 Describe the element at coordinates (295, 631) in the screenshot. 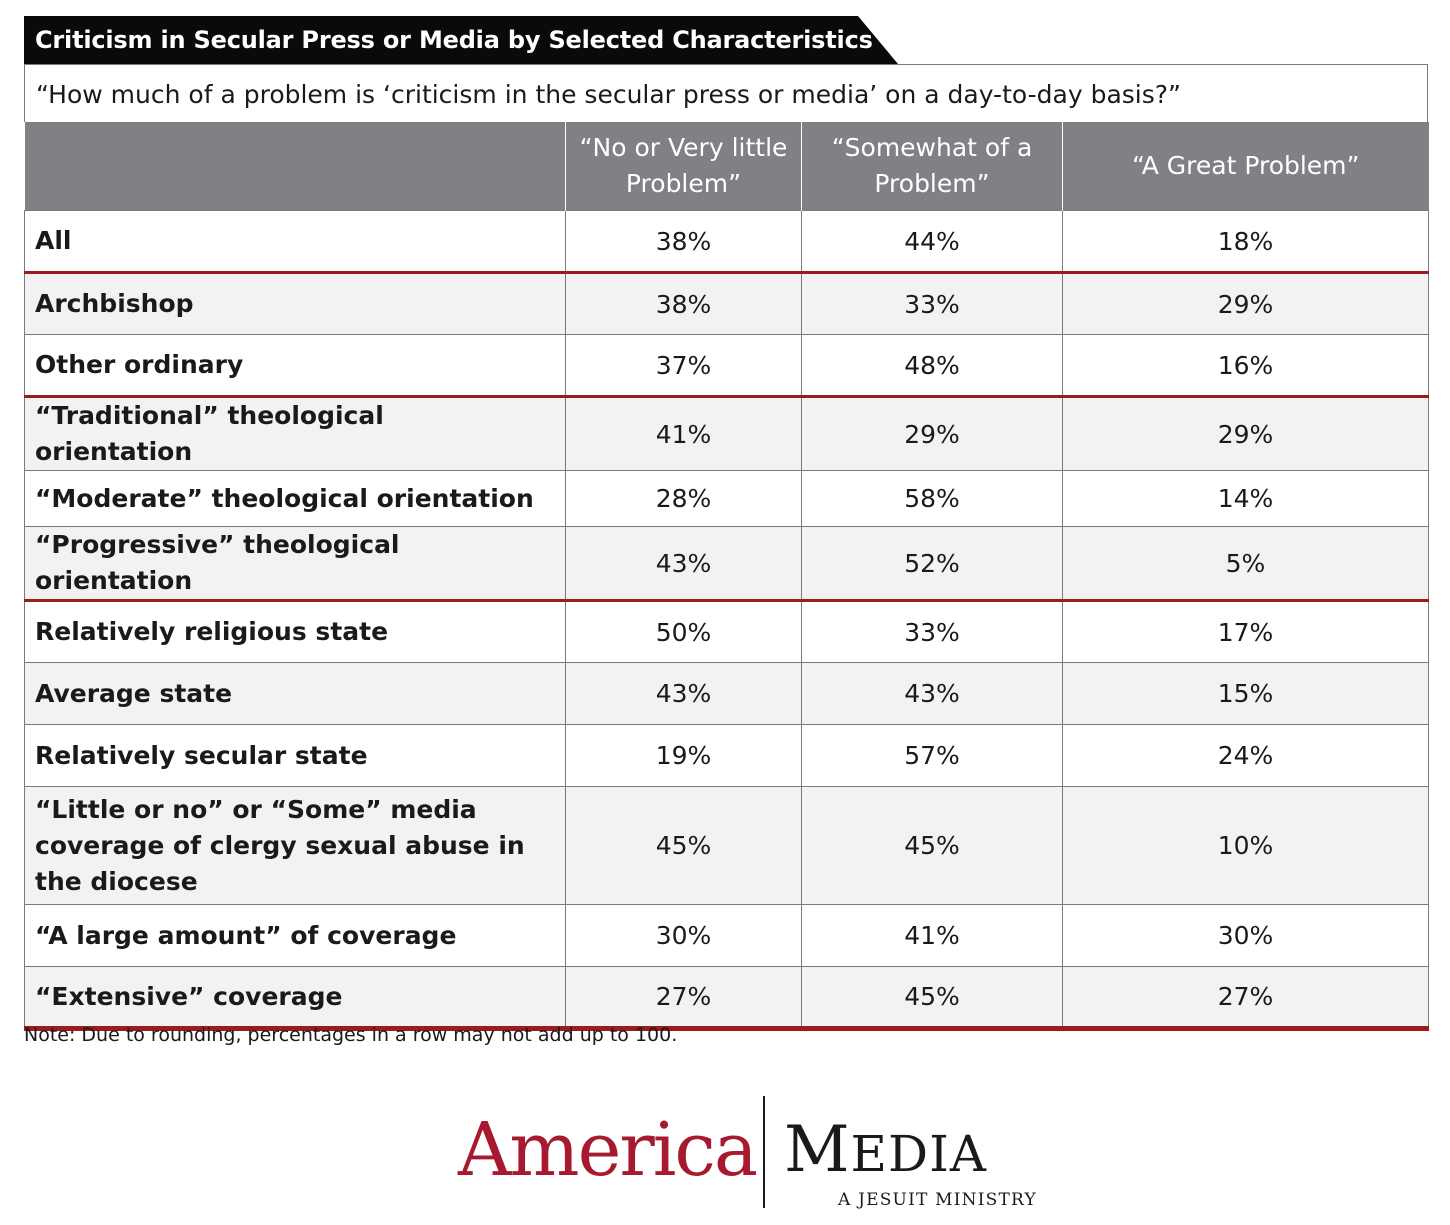

I see `row-label: Relatively religious state` at that location.